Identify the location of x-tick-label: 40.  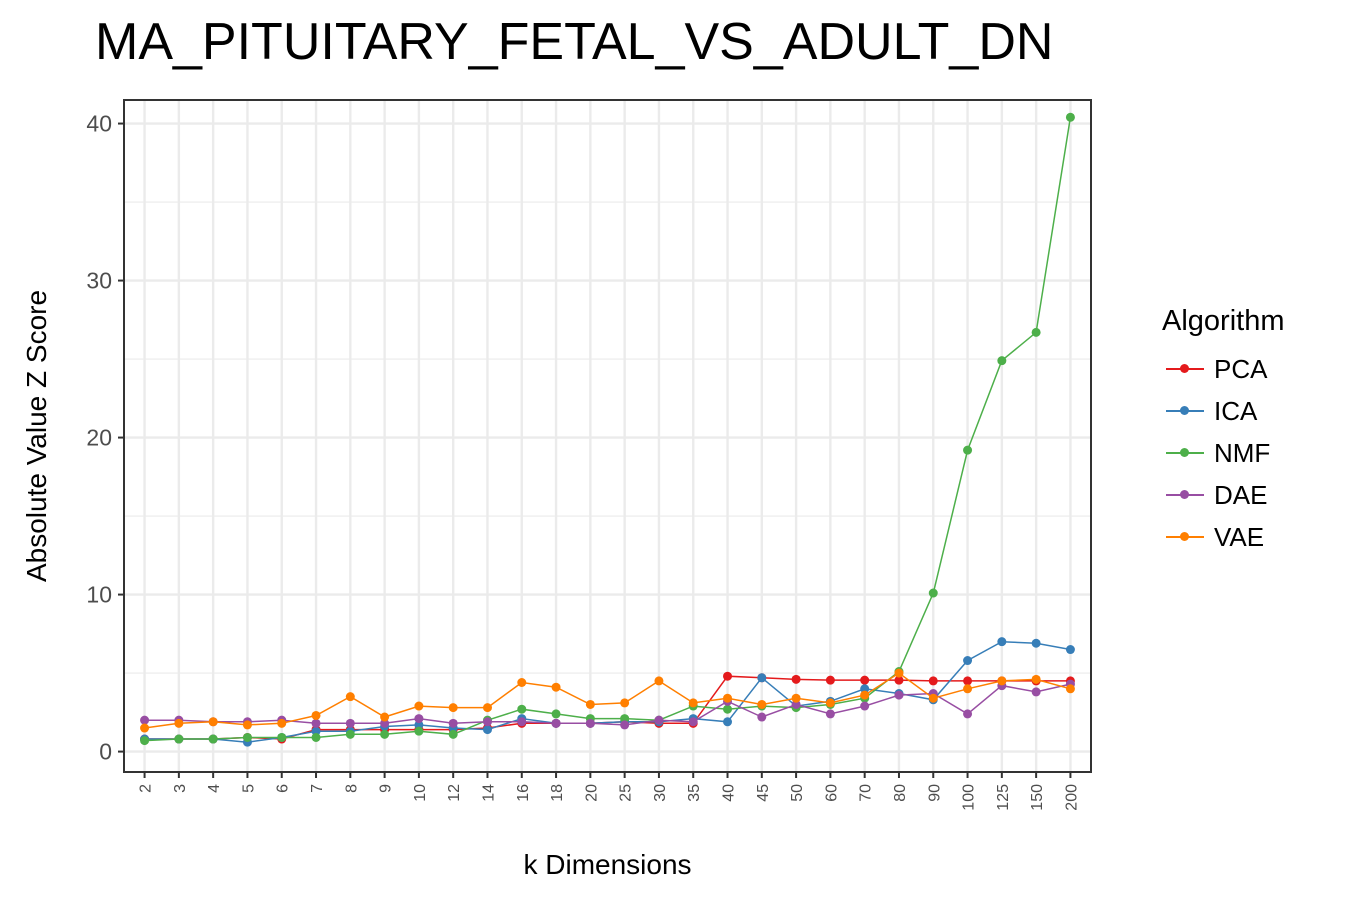
(729, 793).